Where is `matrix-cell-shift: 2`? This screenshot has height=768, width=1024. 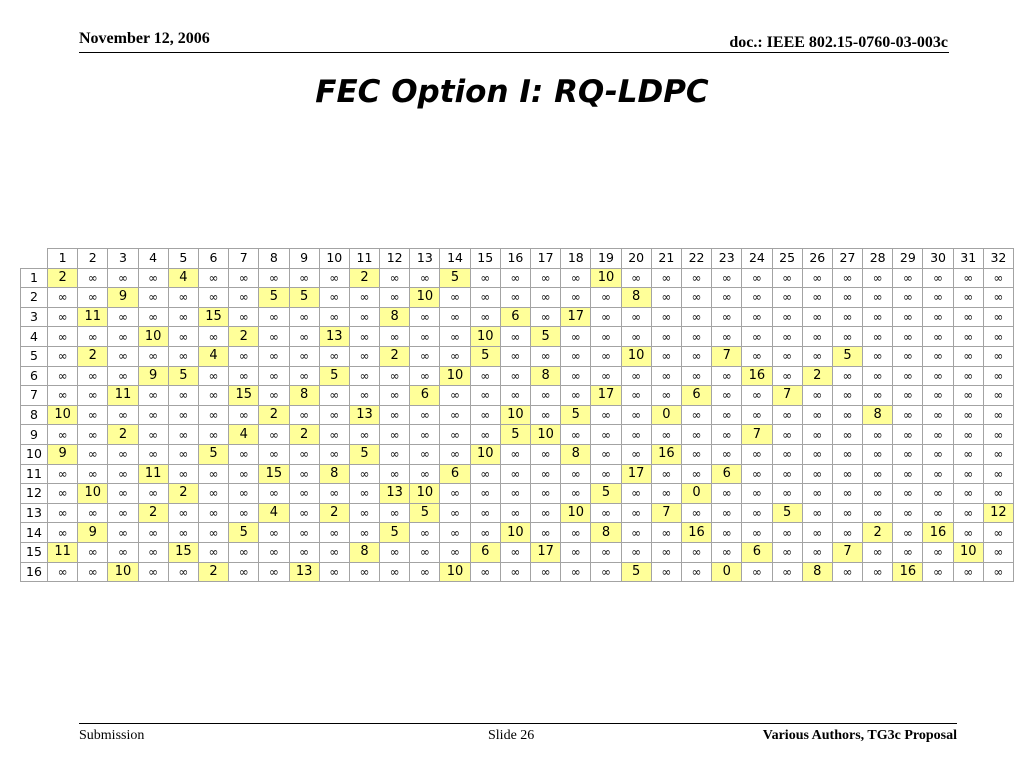
matrix-cell-shift: 2 is located at coordinates (153, 513).